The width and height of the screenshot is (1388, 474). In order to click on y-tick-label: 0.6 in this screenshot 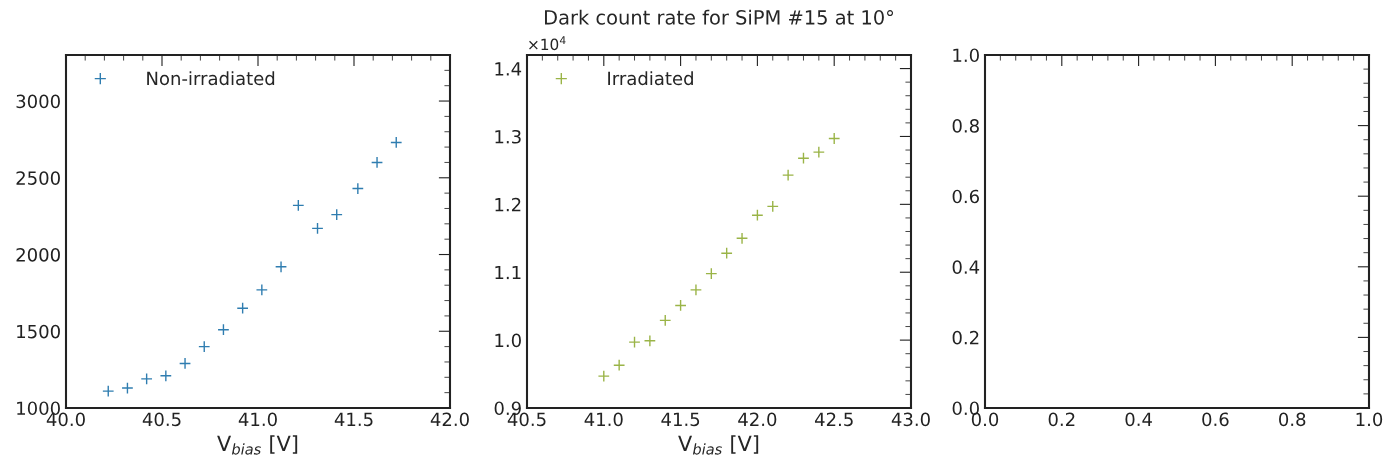, I will do `click(965, 196)`.